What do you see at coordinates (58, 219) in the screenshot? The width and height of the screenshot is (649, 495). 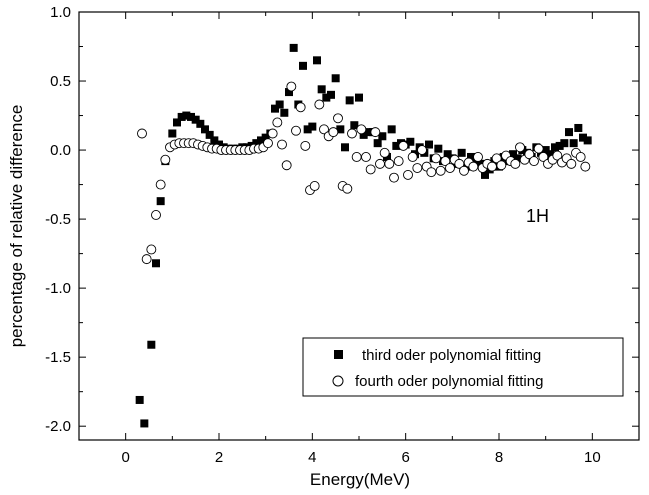 I see `y-tick-label: -0.5` at bounding box center [58, 219].